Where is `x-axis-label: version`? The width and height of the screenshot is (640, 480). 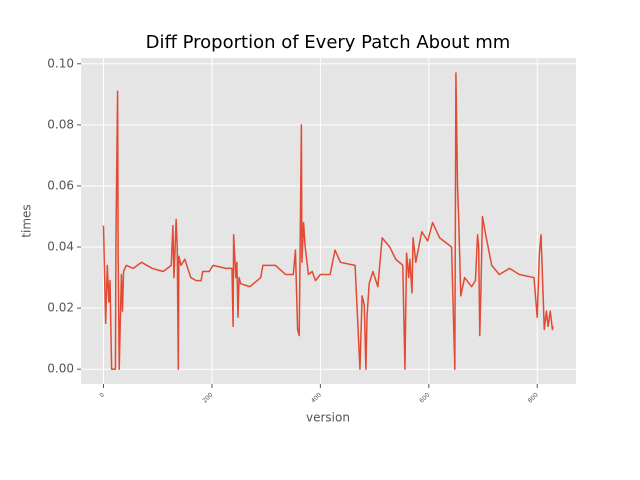 x-axis-label: version is located at coordinates (328, 418).